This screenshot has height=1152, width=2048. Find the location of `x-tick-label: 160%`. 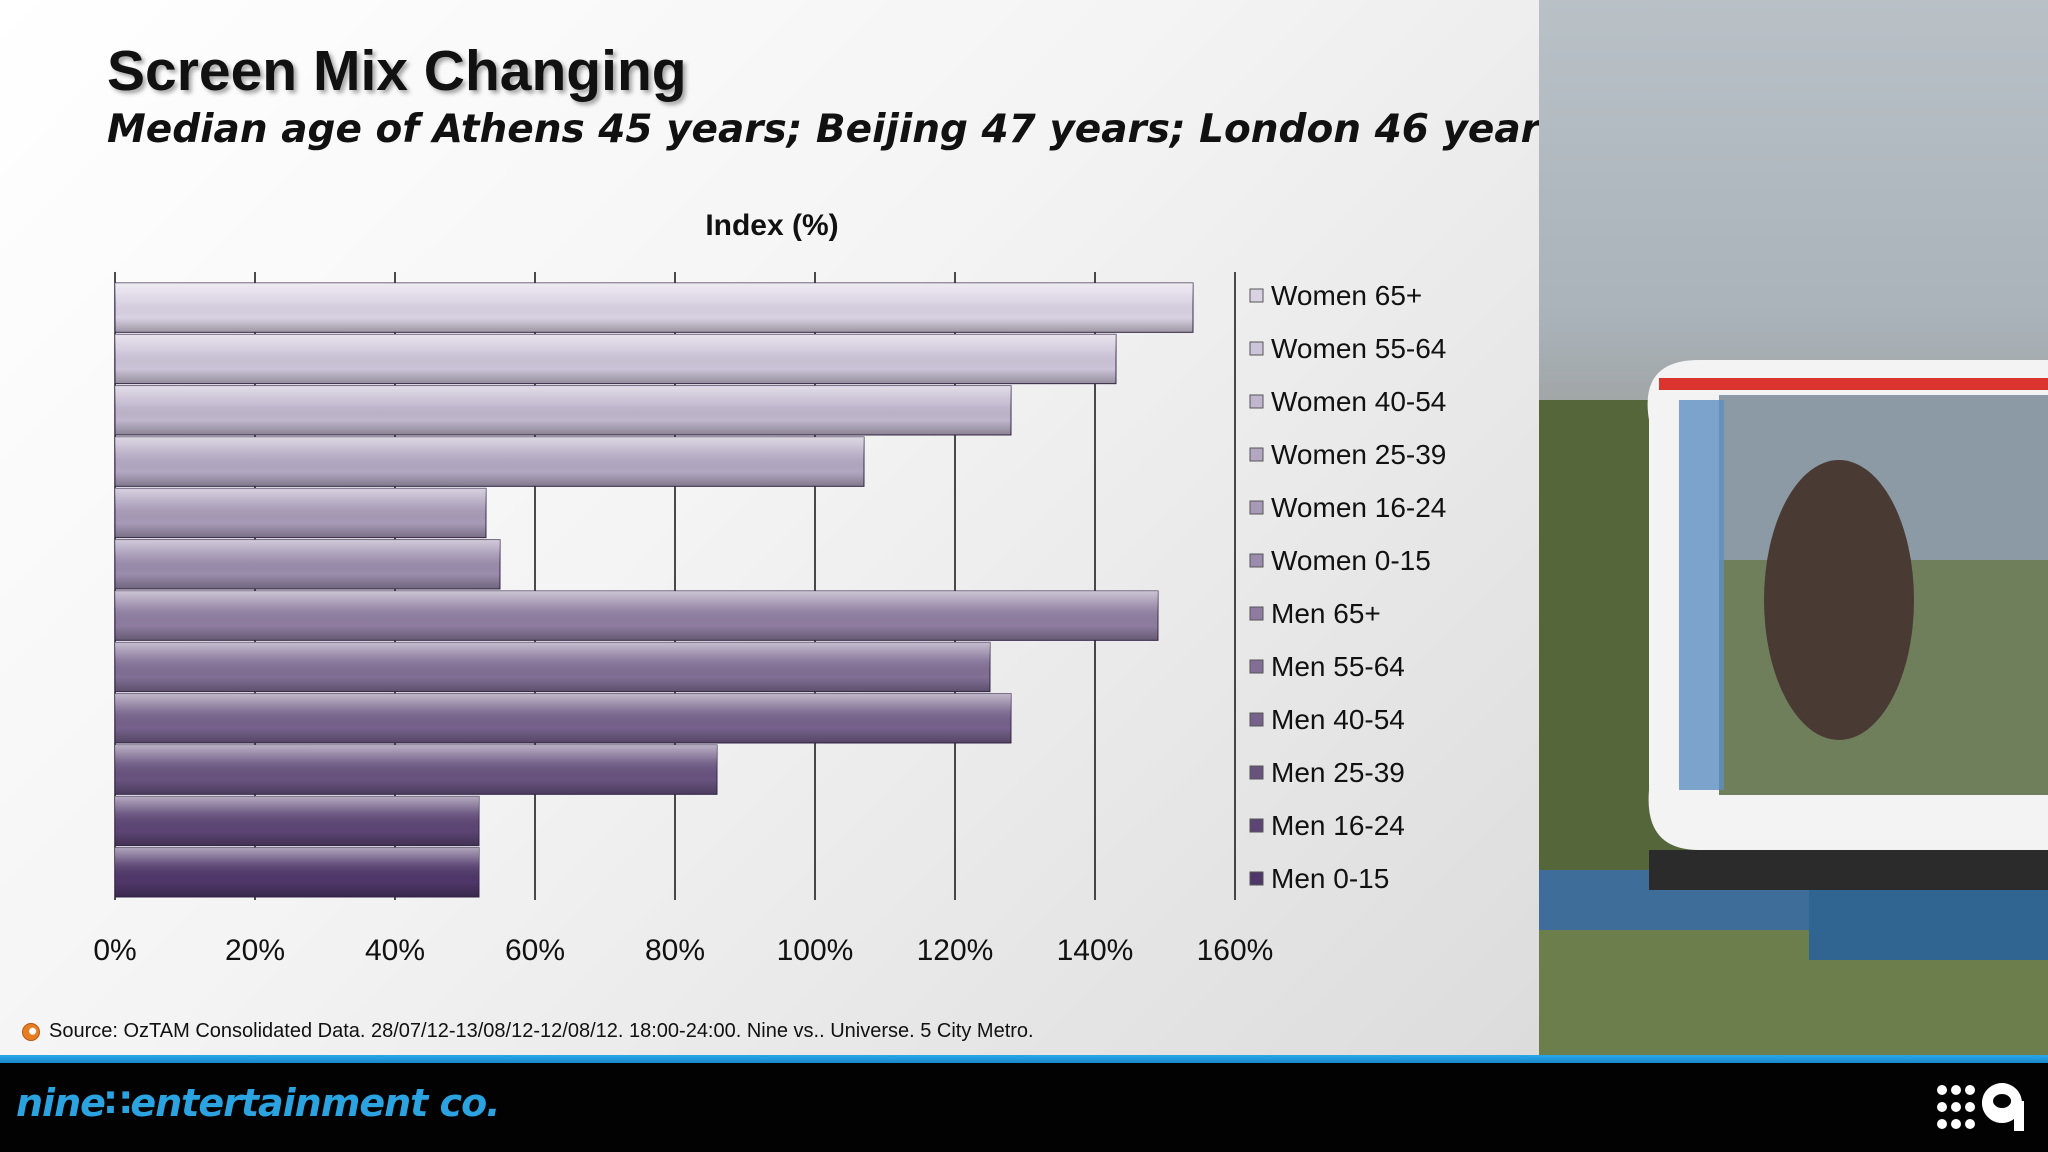

x-tick-label: 160% is located at coordinates (1235, 950).